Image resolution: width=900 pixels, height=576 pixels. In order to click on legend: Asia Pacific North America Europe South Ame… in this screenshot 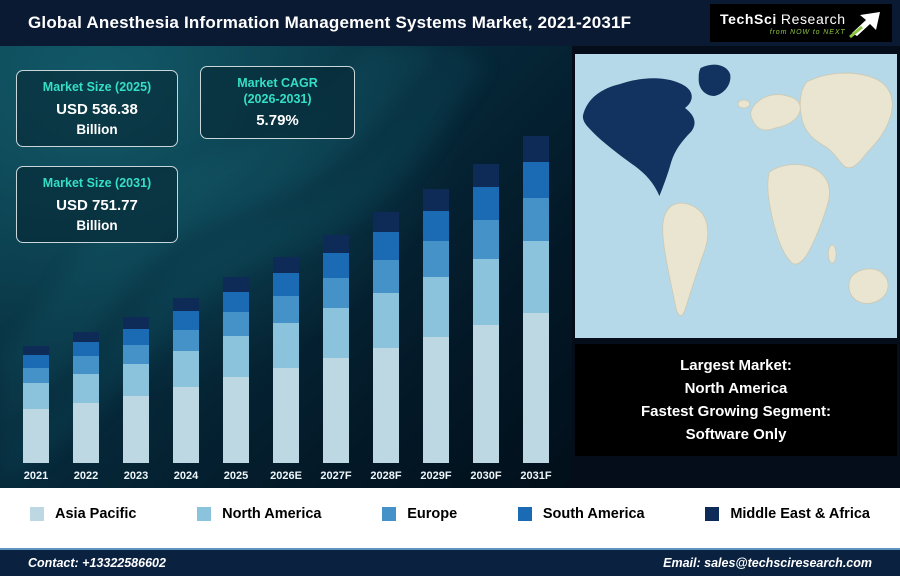, I will do `click(450, 514)`.